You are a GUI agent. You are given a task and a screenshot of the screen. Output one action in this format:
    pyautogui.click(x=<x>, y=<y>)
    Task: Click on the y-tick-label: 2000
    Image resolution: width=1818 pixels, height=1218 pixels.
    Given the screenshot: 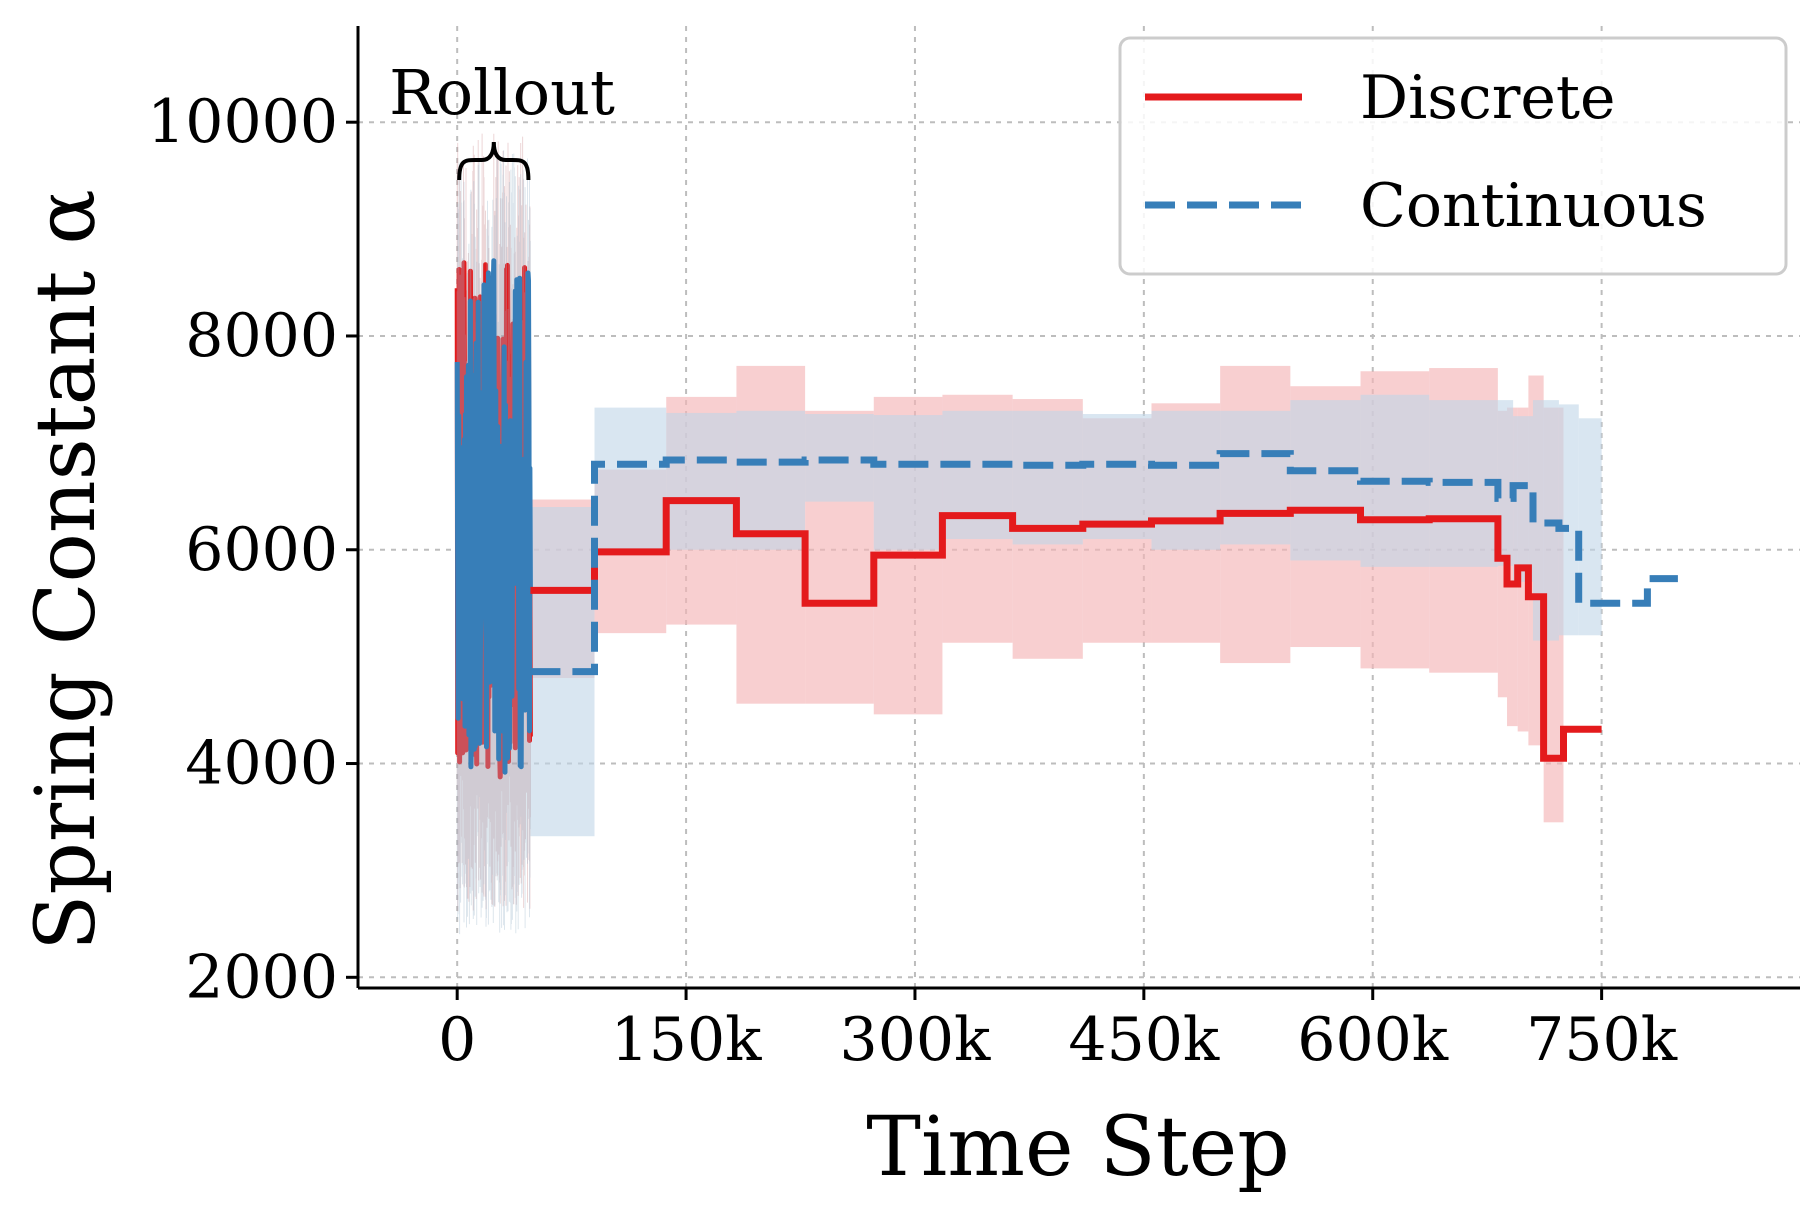 What is the action you would take?
    pyautogui.click(x=261, y=977)
    